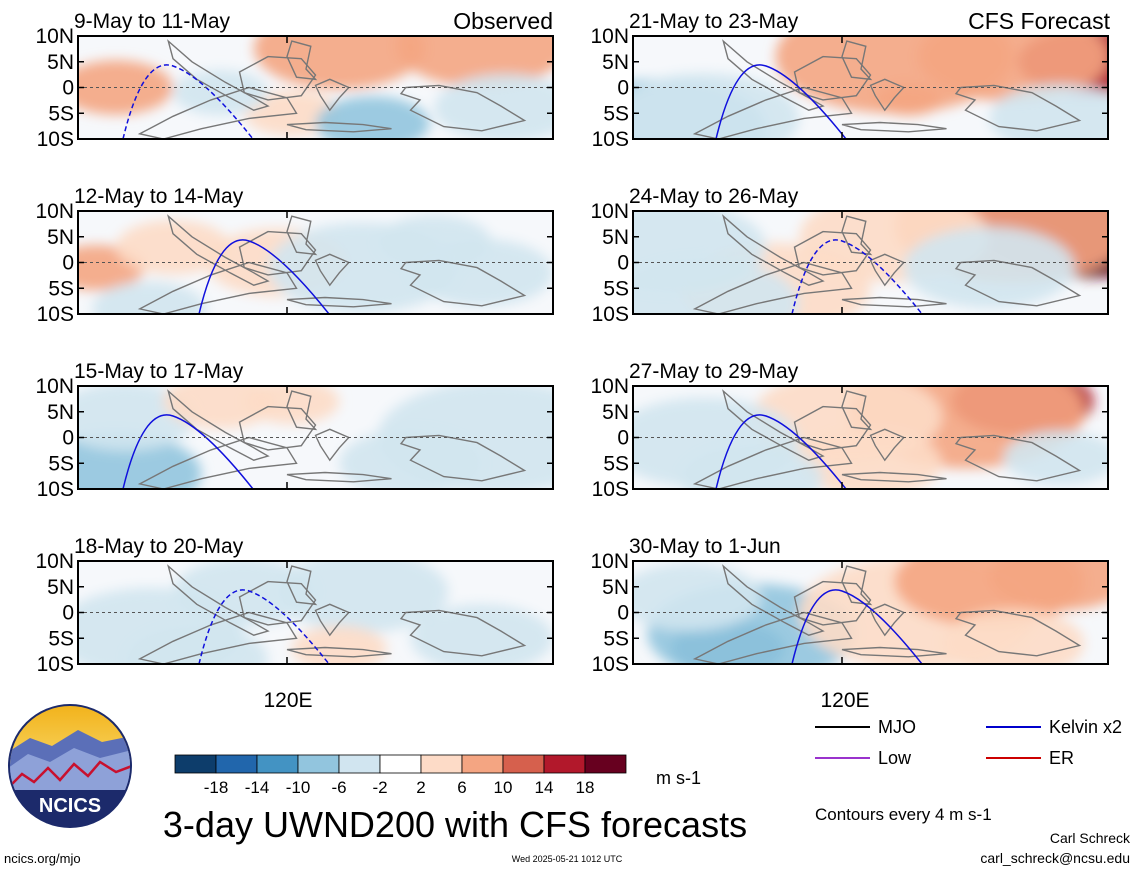 The width and height of the screenshot is (1135, 873). I want to click on colorbar-tick-label: 18, so click(585, 787).